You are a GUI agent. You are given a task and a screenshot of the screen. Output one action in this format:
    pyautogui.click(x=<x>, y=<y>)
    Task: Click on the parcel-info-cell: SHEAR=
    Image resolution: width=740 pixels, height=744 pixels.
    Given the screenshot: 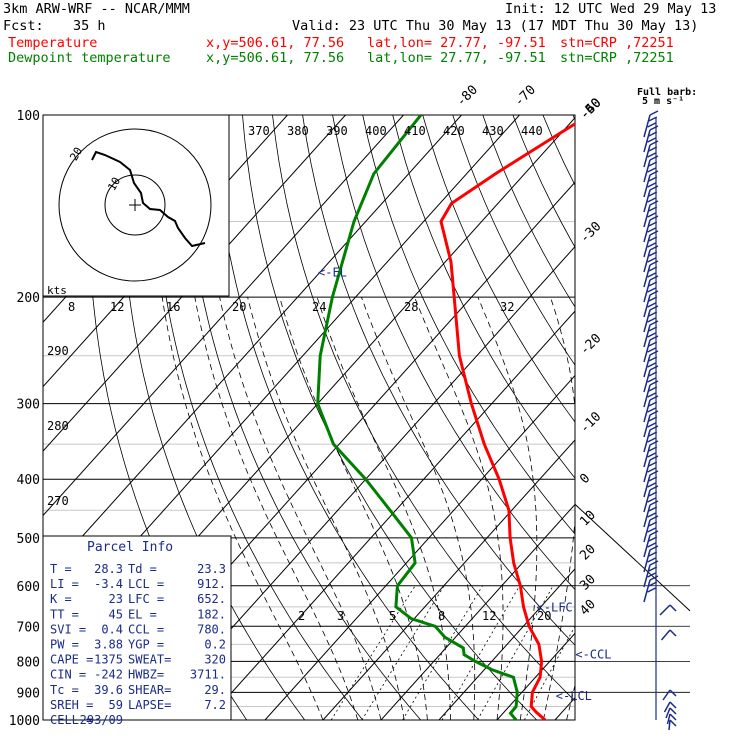 What is the action you would take?
    pyautogui.click(x=149, y=690)
    